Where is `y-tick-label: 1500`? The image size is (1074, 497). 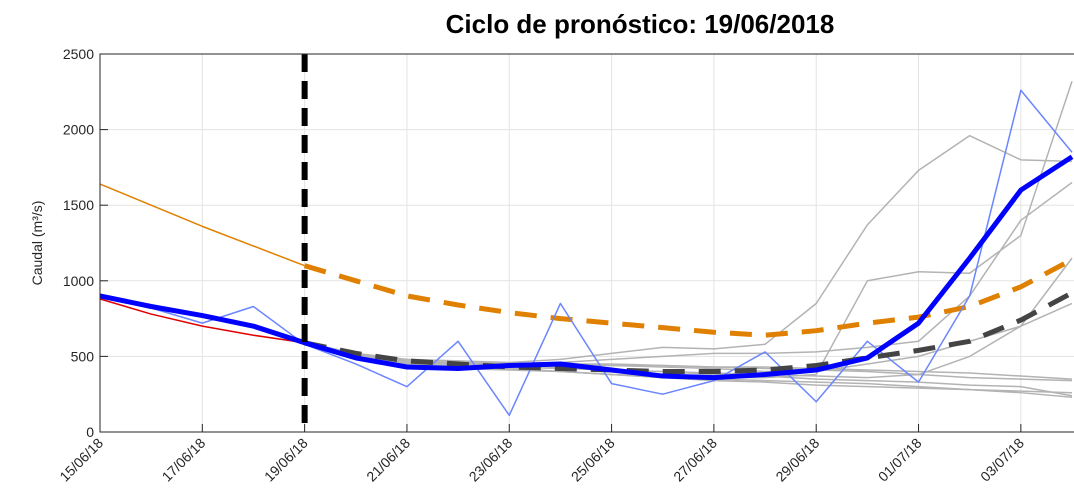
y-tick-label: 1500 is located at coordinates (78, 205).